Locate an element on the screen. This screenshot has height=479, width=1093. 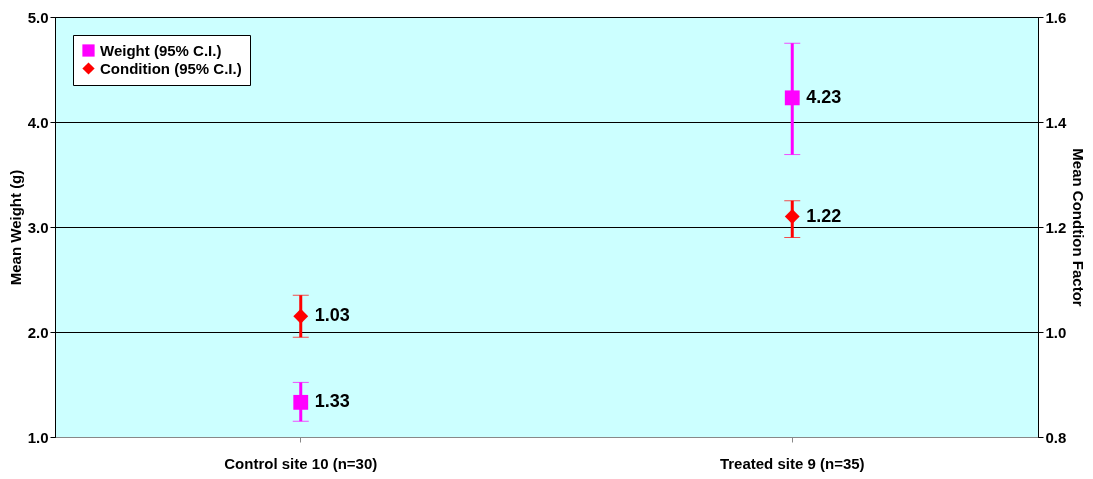
data-label: 4.23 is located at coordinates (824, 96).